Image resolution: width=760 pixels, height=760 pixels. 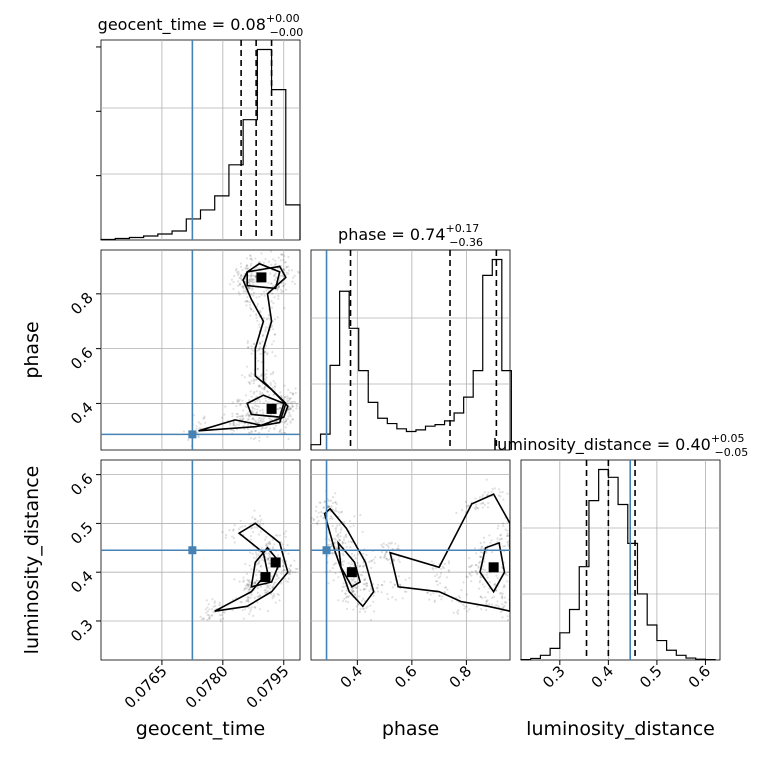 What do you see at coordinates (620, 546) in the screenshot?
I see `hist-panel-luminosity_distance: luminosity_distance = 0.40+0.05 −0.05` at bounding box center [620, 546].